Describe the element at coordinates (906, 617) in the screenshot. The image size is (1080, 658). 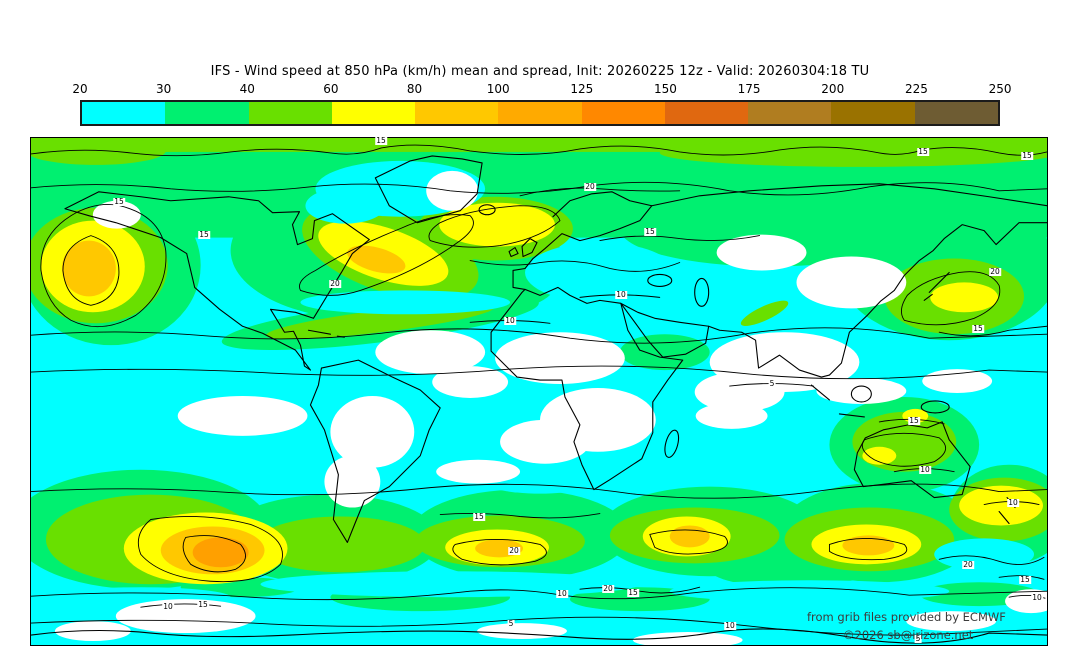
I see `attribution-source: from grib files provided by ECMWF` at that location.